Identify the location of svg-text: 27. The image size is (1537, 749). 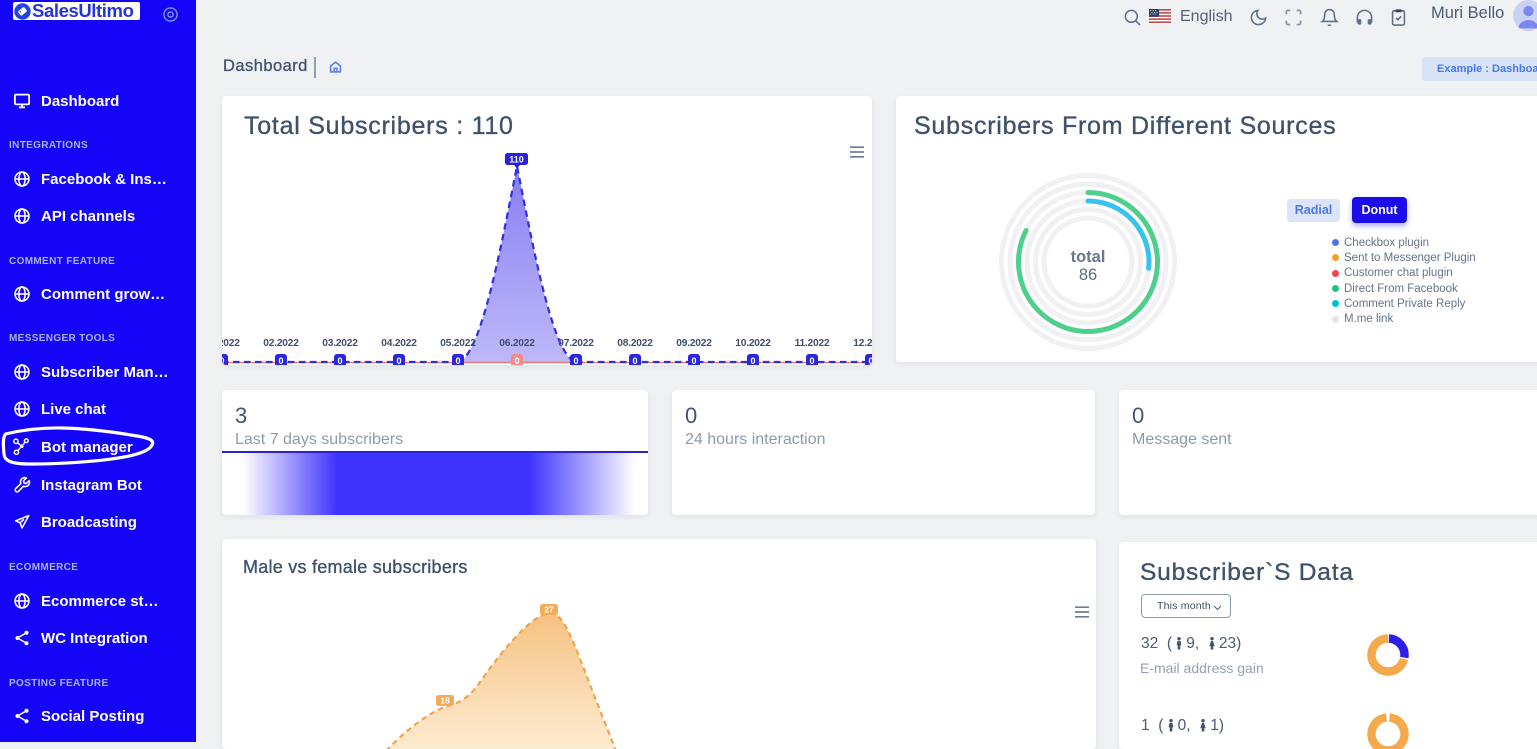
(549, 610).